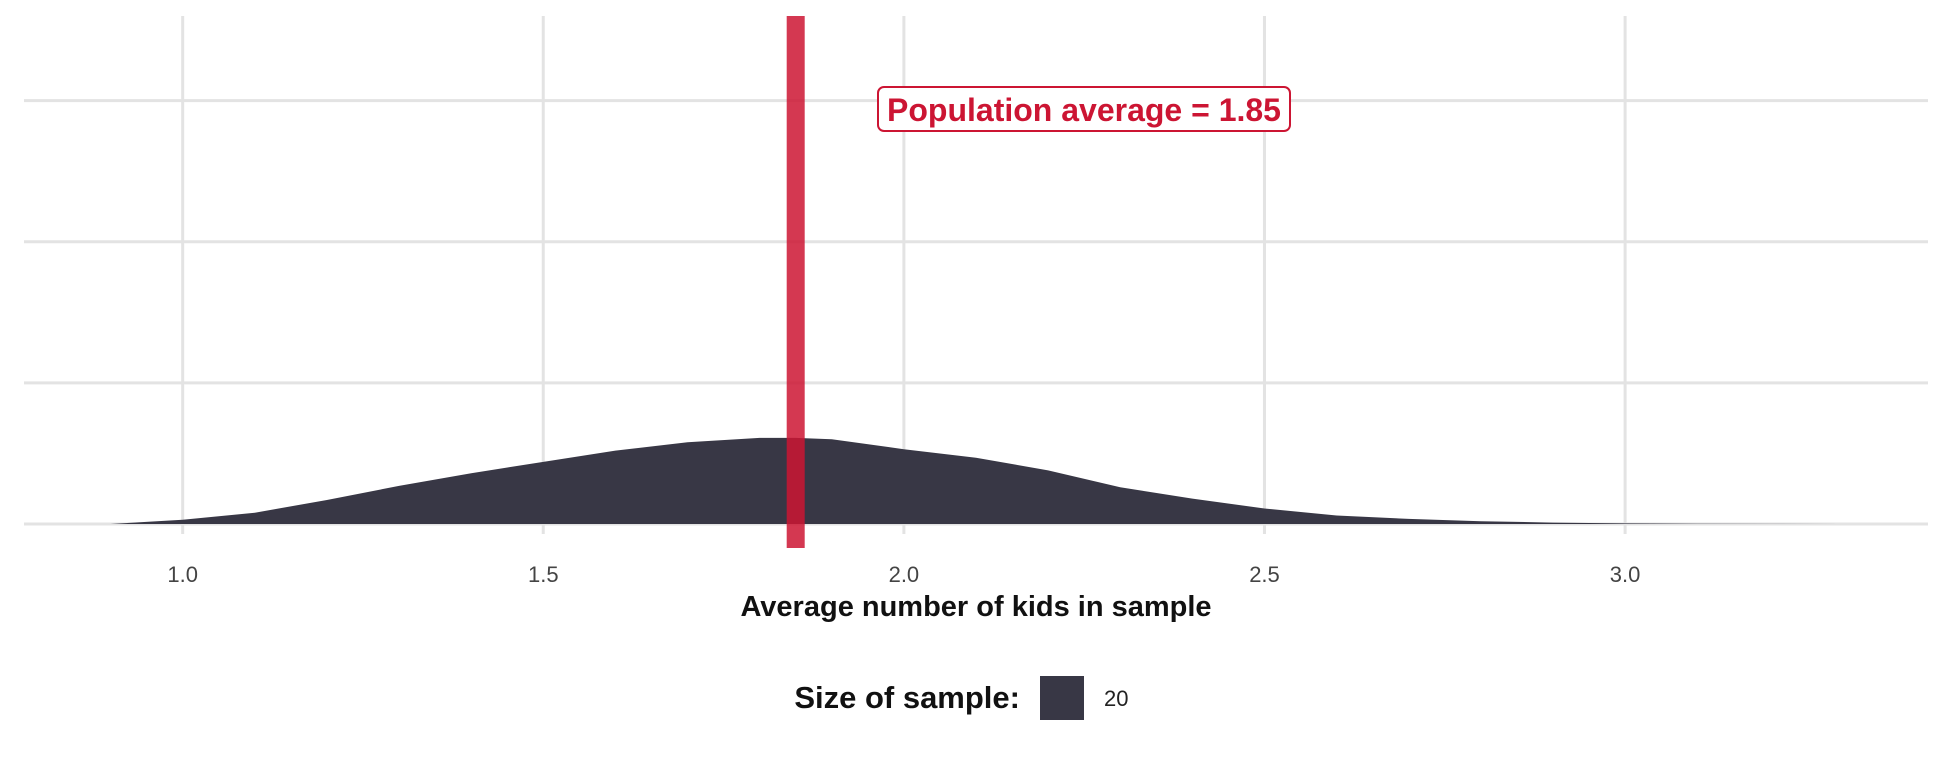 Image resolution: width=1944 pixels, height=761 pixels. Describe the element at coordinates (975, 607) in the screenshot. I see `x-axis-title: Average number of kids in sample` at that location.